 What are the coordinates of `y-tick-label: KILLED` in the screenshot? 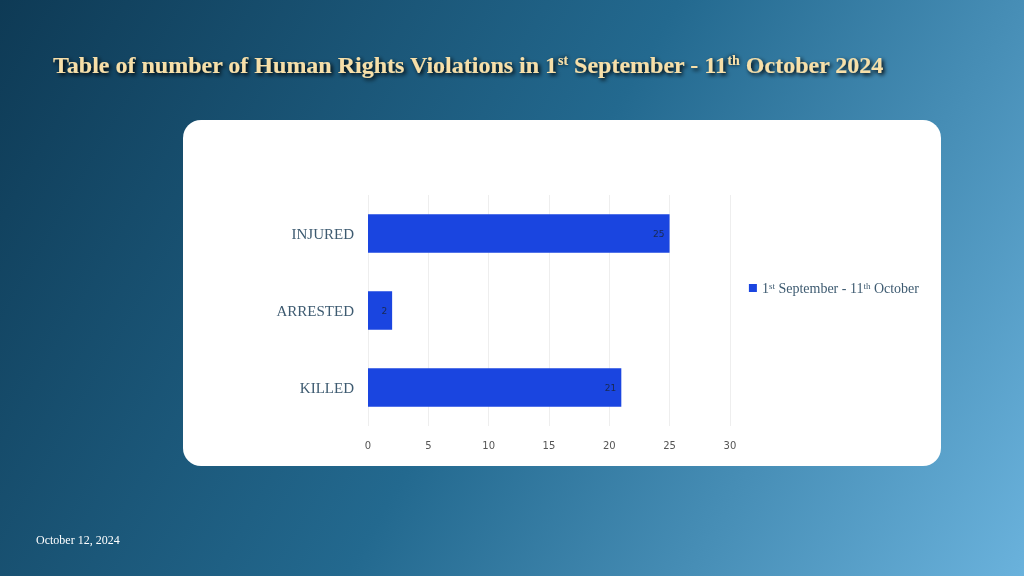 It's located at (327, 387).